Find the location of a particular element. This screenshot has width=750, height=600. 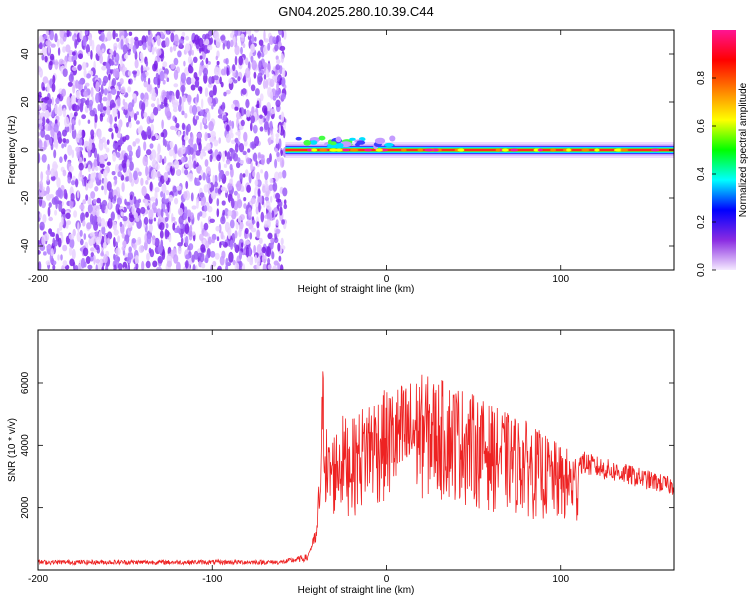

heatmap-band-blob is located at coordinates (333, 143).